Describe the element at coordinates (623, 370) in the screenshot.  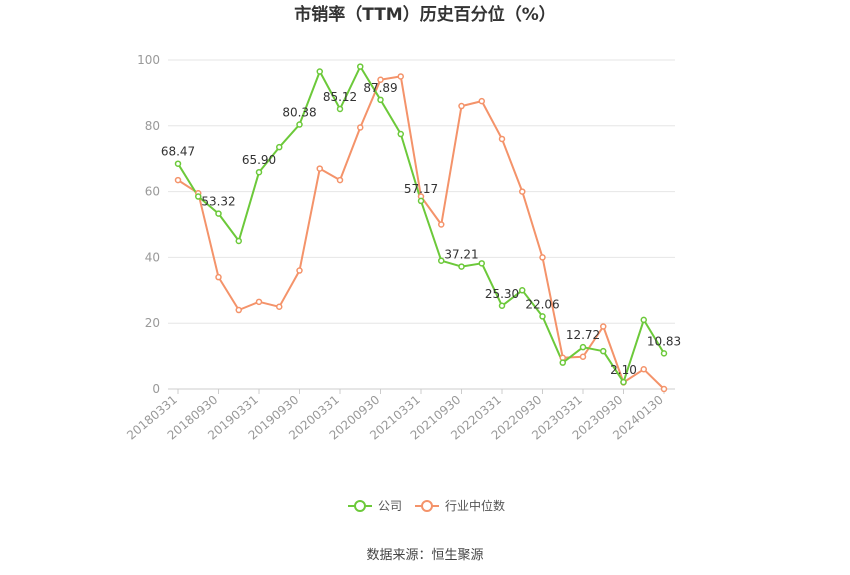
I see `data-label: 2.10` at that location.